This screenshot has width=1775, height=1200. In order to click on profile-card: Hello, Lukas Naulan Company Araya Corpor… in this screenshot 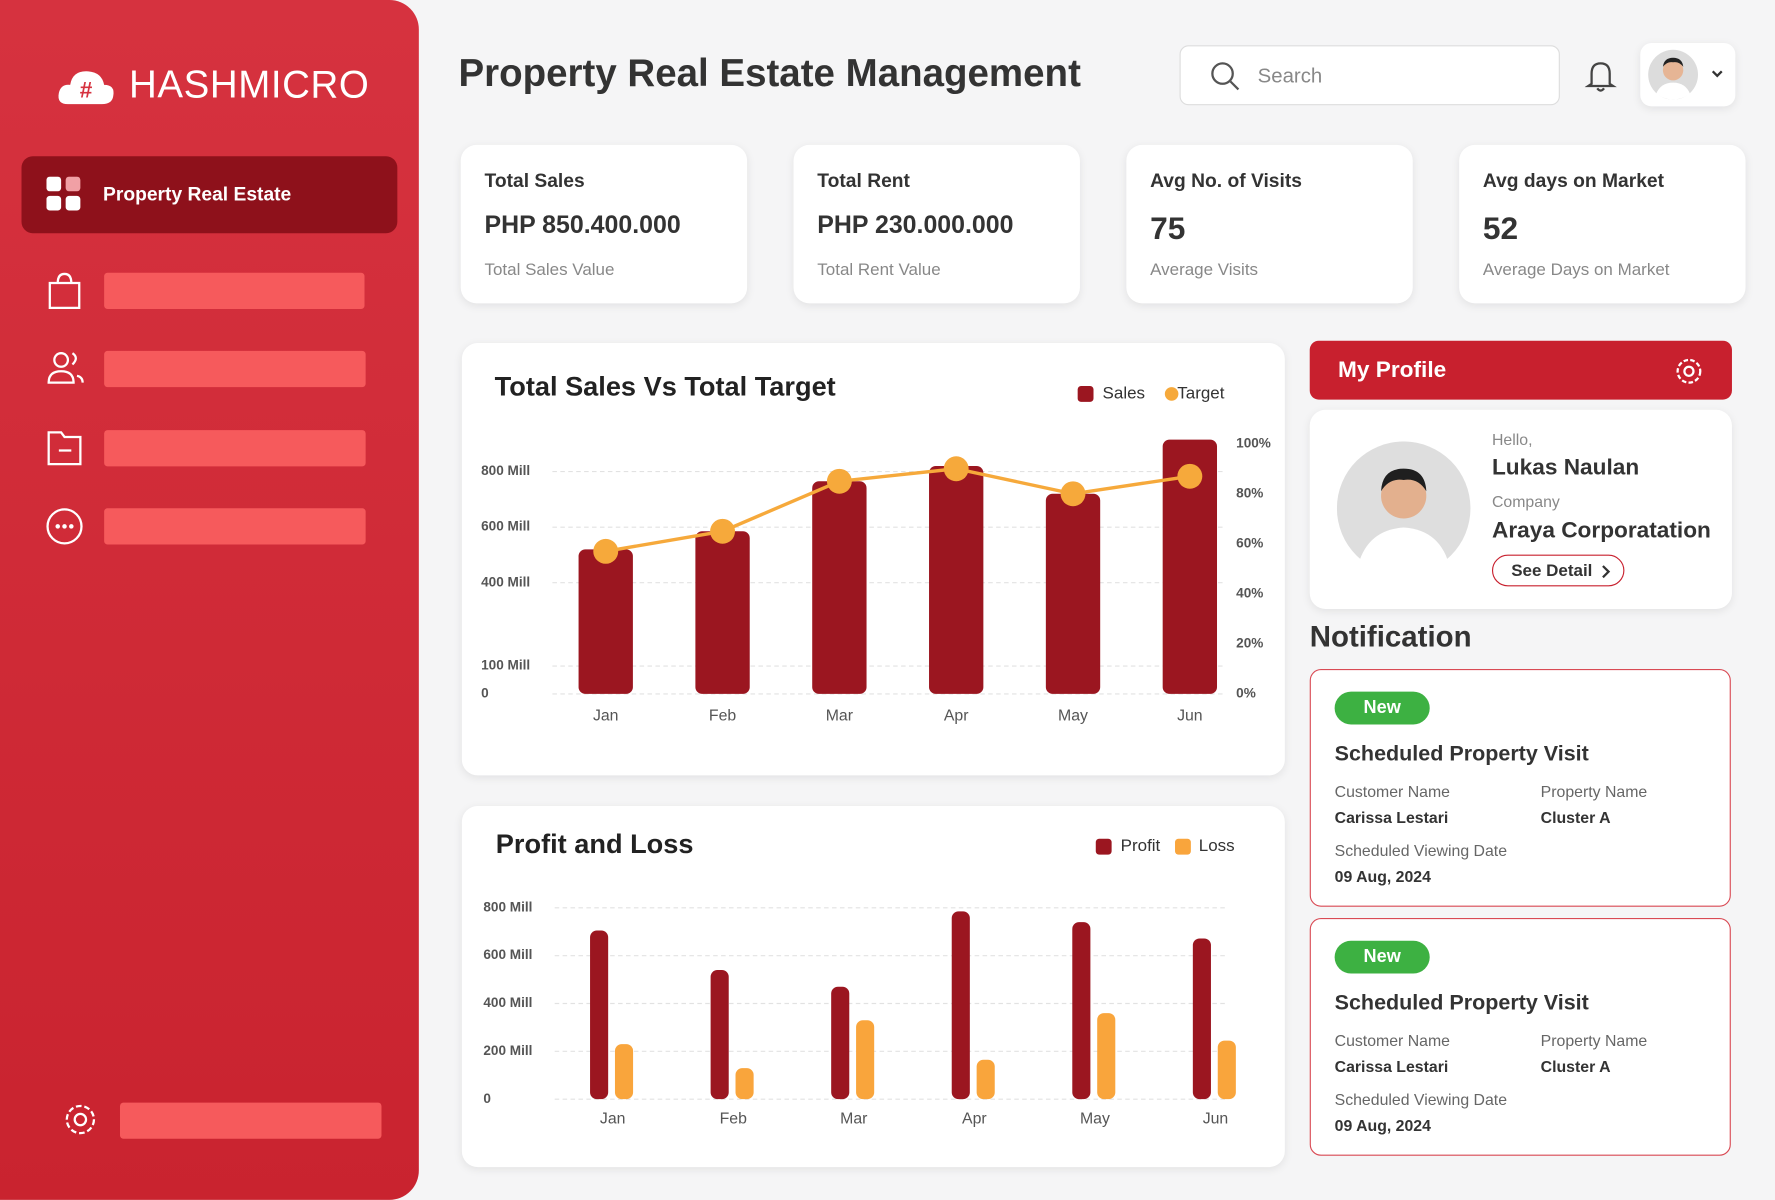, I will do `click(1520, 509)`.